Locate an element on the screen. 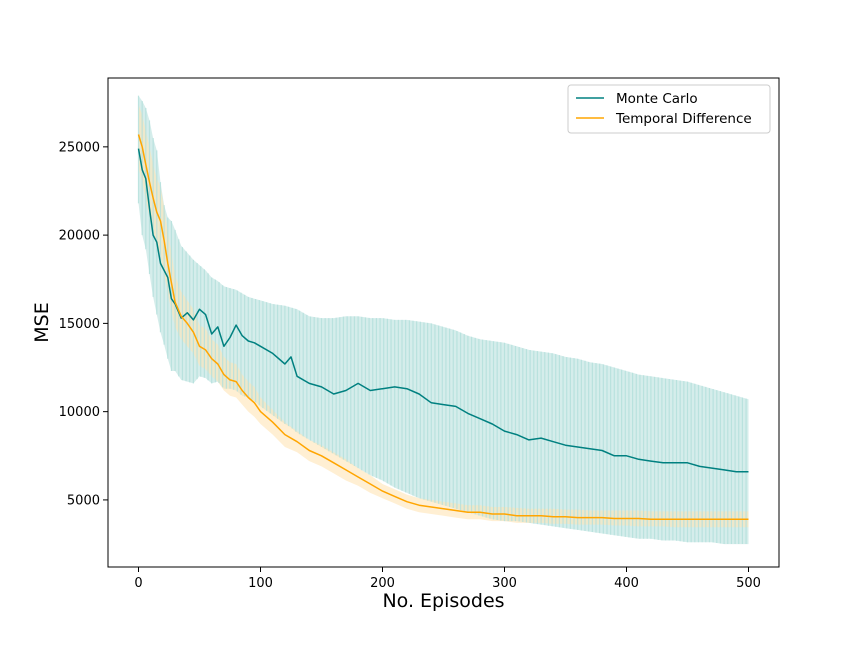  x-tick-label: 100 is located at coordinates (260, 583).